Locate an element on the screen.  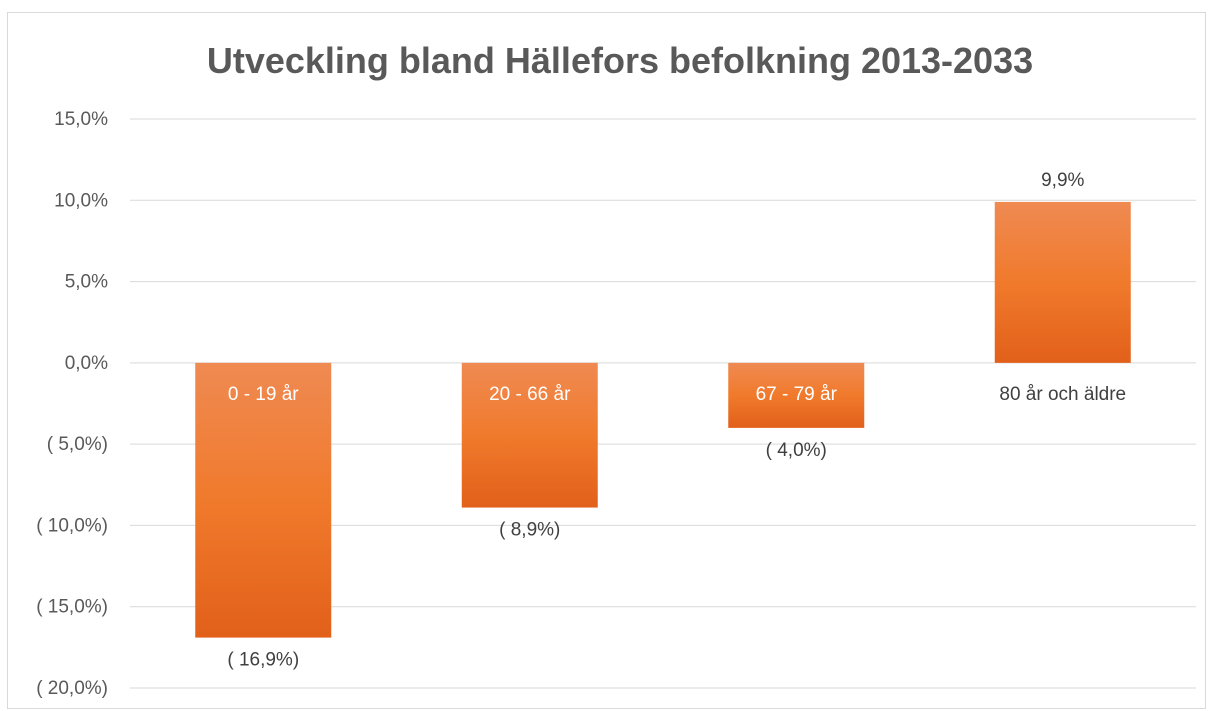
y-tick-label: 10,0% is located at coordinates (81, 200).